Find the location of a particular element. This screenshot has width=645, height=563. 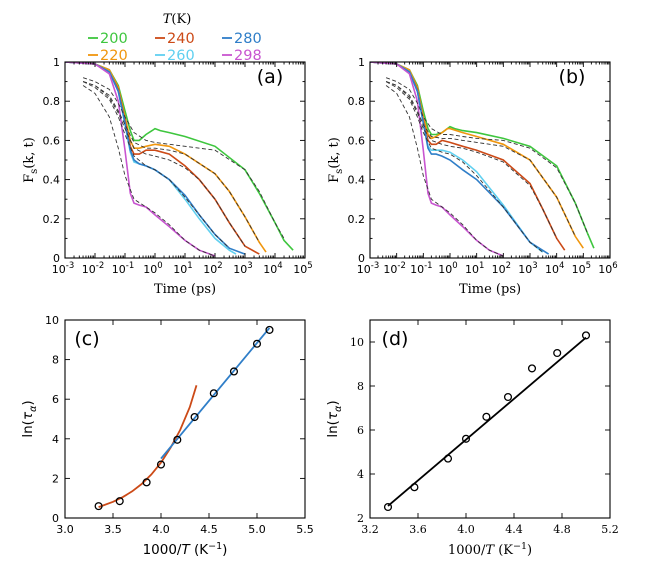

legend-label-280: 280 is located at coordinates (248, 39).